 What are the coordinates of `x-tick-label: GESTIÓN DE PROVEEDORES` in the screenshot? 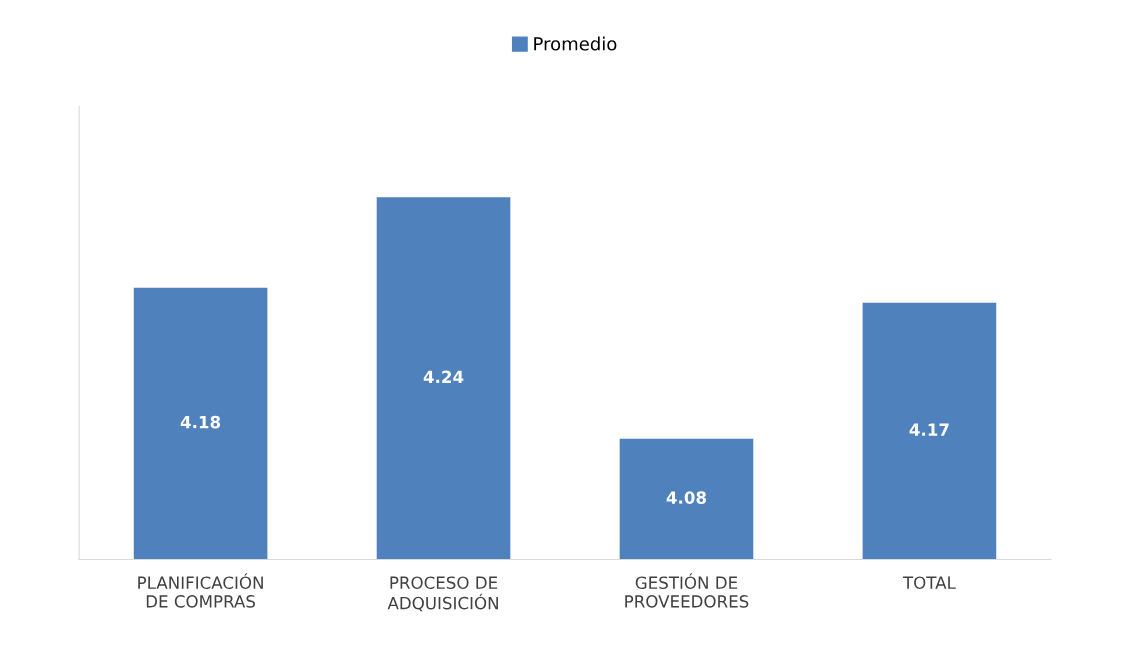 It's located at (687, 590).